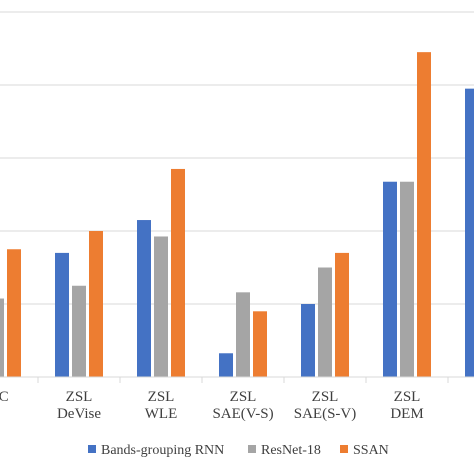  What do you see at coordinates (162, 450) in the screenshot?
I see `legend-label: Bands-grouping RNN` at bounding box center [162, 450].